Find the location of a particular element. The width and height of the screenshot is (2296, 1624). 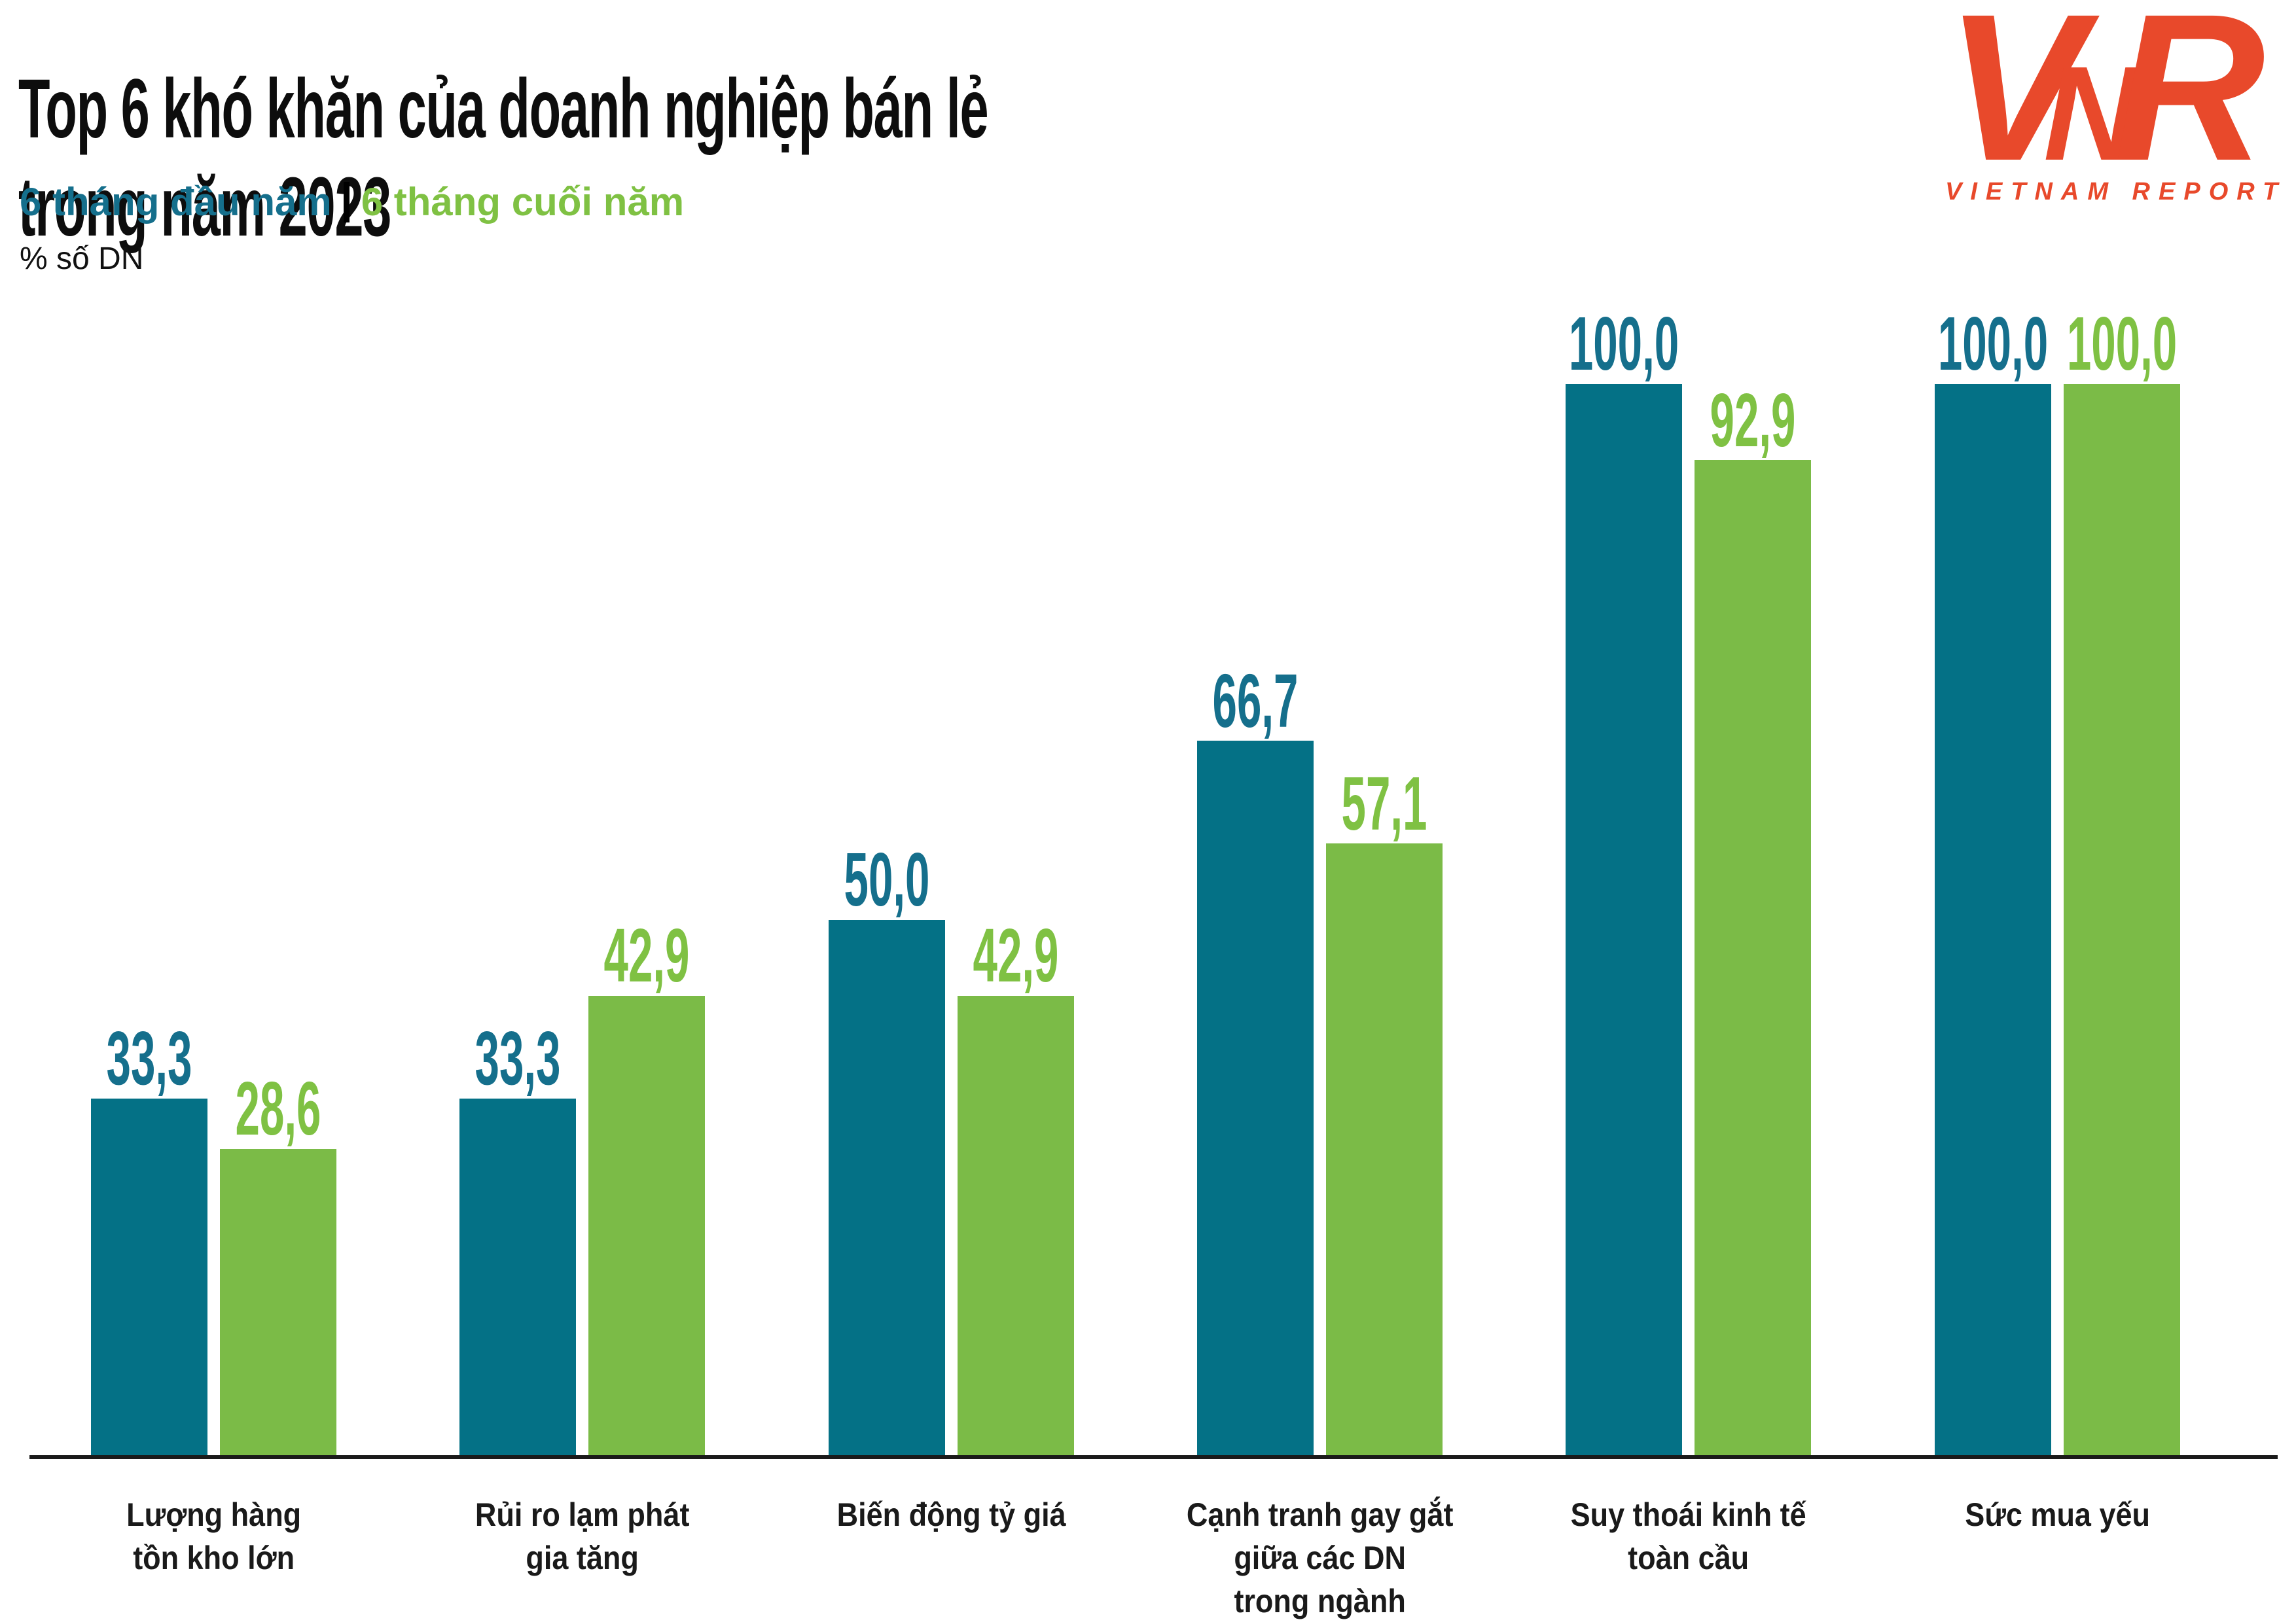

vnr-logo-mark: V N R is located at coordinates (2105, 89).